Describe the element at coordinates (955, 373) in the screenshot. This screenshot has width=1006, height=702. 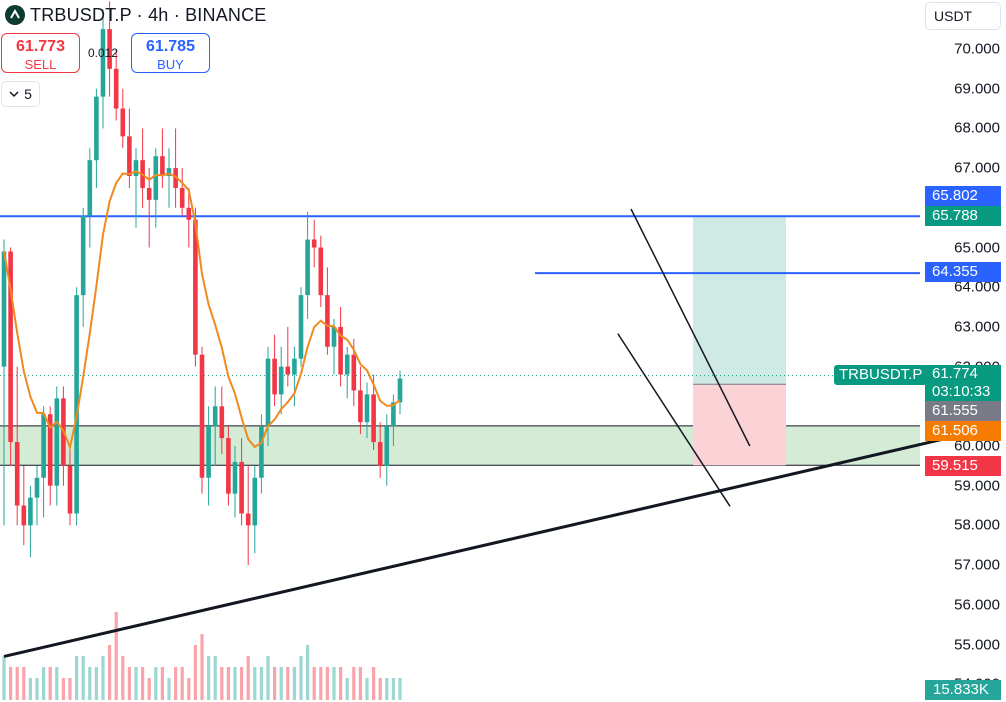
I see `last-price: 61.774` at that location.